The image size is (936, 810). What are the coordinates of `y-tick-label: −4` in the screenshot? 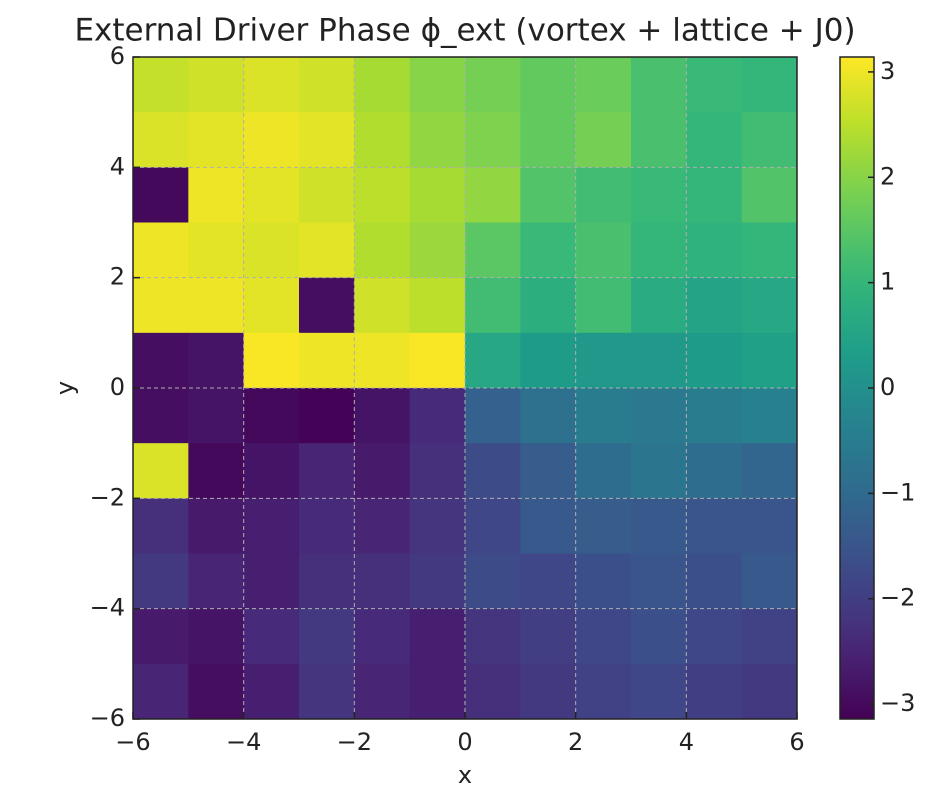 It's located at (107, 608).